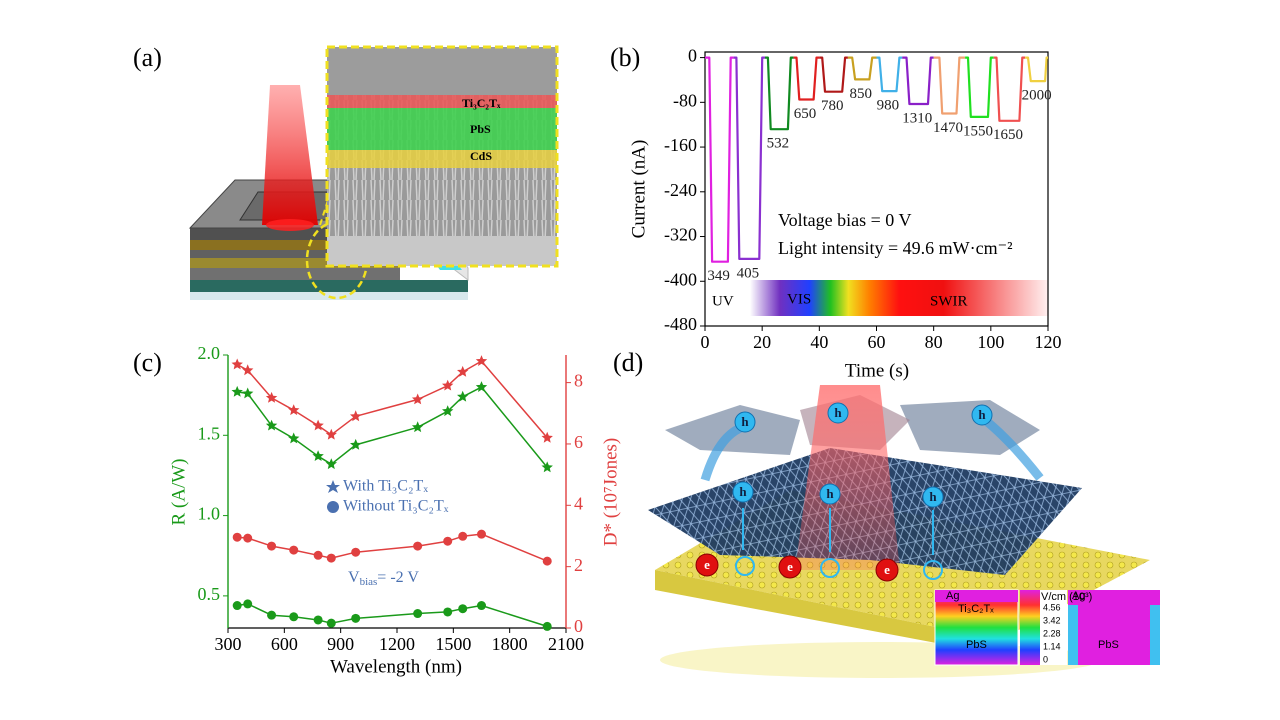  What do you see at coordinates (877, 342) in the screenshot?
I see `x-tick-label: 60` at bounding box center [877, 342].